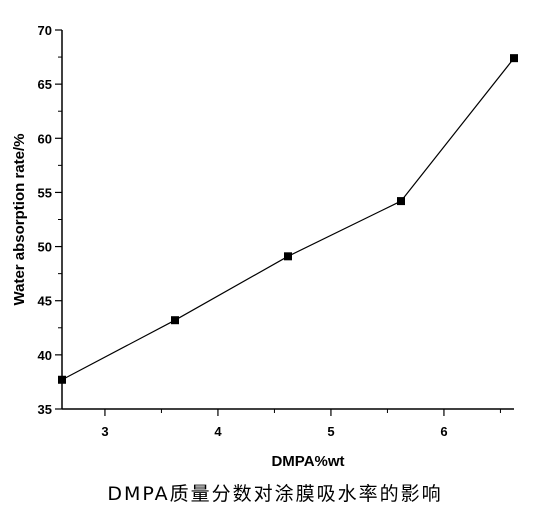  I want to click on y-tick-label: 40, so click(45, 355).